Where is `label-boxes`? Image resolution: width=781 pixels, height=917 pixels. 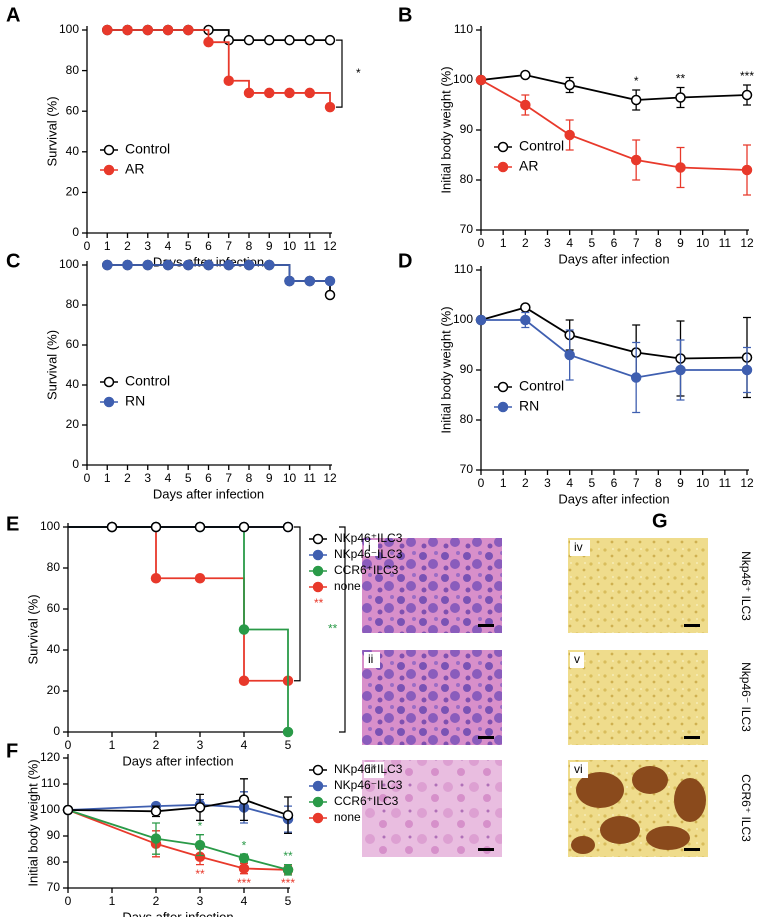
label-boxes is located at coordinates (477, 659).